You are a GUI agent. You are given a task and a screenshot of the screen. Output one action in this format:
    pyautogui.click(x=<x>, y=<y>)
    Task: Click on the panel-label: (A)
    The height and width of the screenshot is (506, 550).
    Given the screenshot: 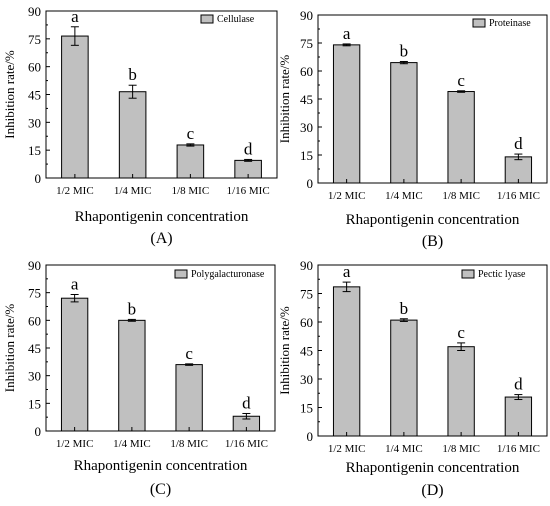 What is the action you would take?
    pyautogui.click(x=161, y=238)
    